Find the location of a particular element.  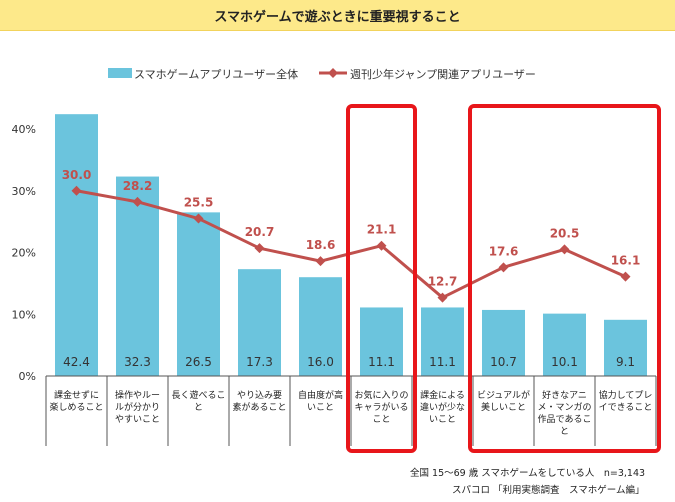

legend-line-label: 週刊少年ジャンプ関連アプリユーザー is located at coordinates (443, 74).